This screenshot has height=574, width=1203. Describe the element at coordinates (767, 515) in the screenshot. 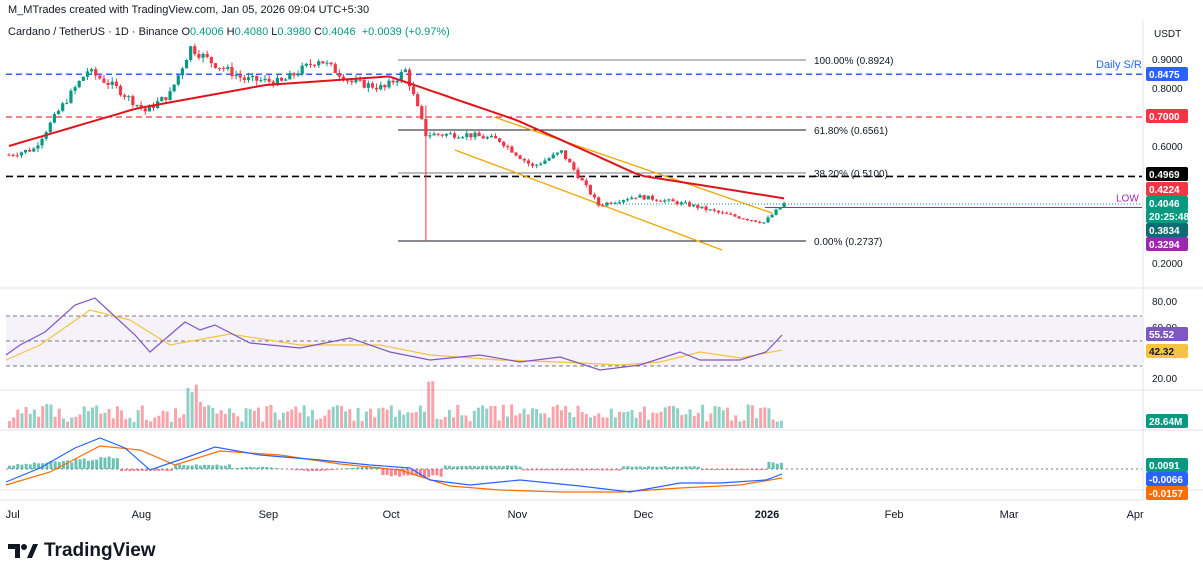

I see `time-axis-label: 2026` at that location.